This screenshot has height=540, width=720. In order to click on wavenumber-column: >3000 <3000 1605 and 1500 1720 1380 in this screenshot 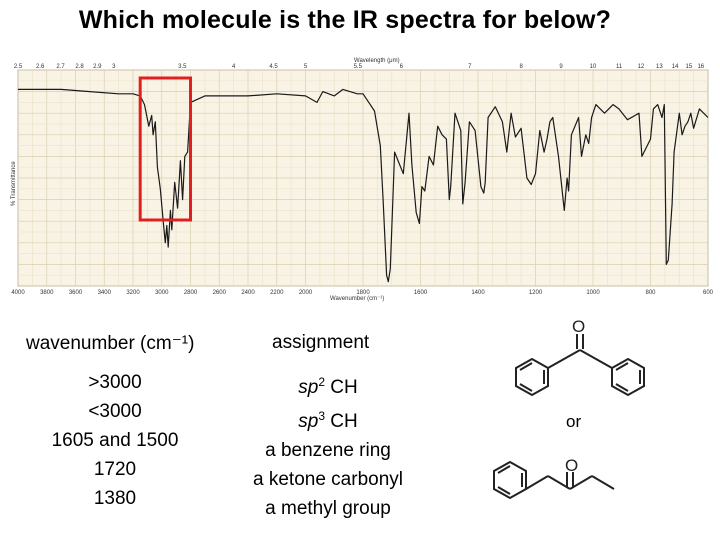, I will do `click(115, 440)`.